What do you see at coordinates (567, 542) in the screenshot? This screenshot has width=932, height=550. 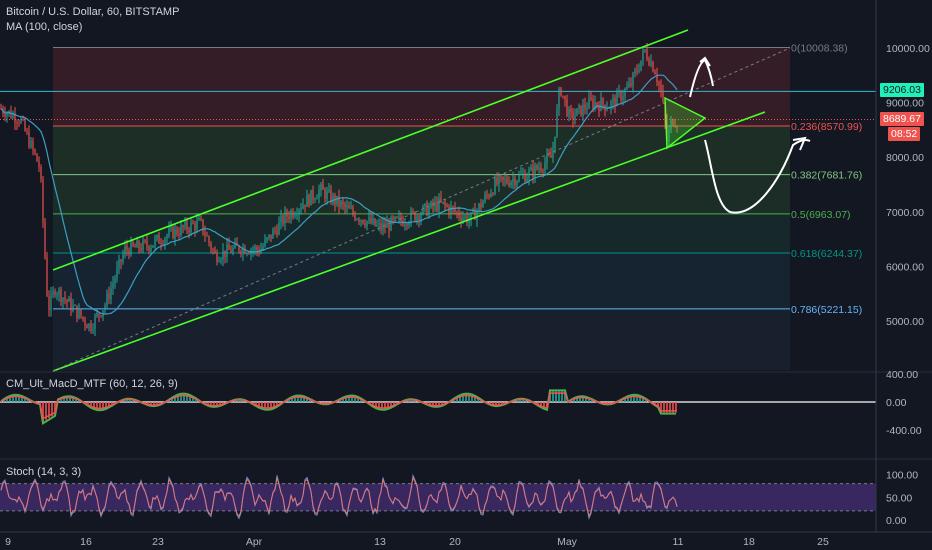 I see `time-axis-tick: May` at bounding box center [567, 542].